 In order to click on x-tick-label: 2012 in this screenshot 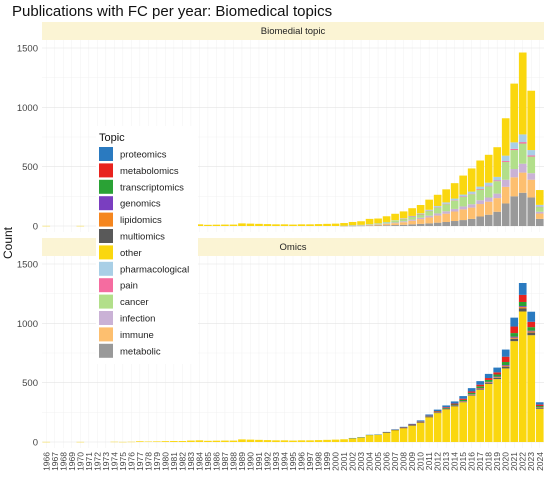, I will do `click(438, 461)`.